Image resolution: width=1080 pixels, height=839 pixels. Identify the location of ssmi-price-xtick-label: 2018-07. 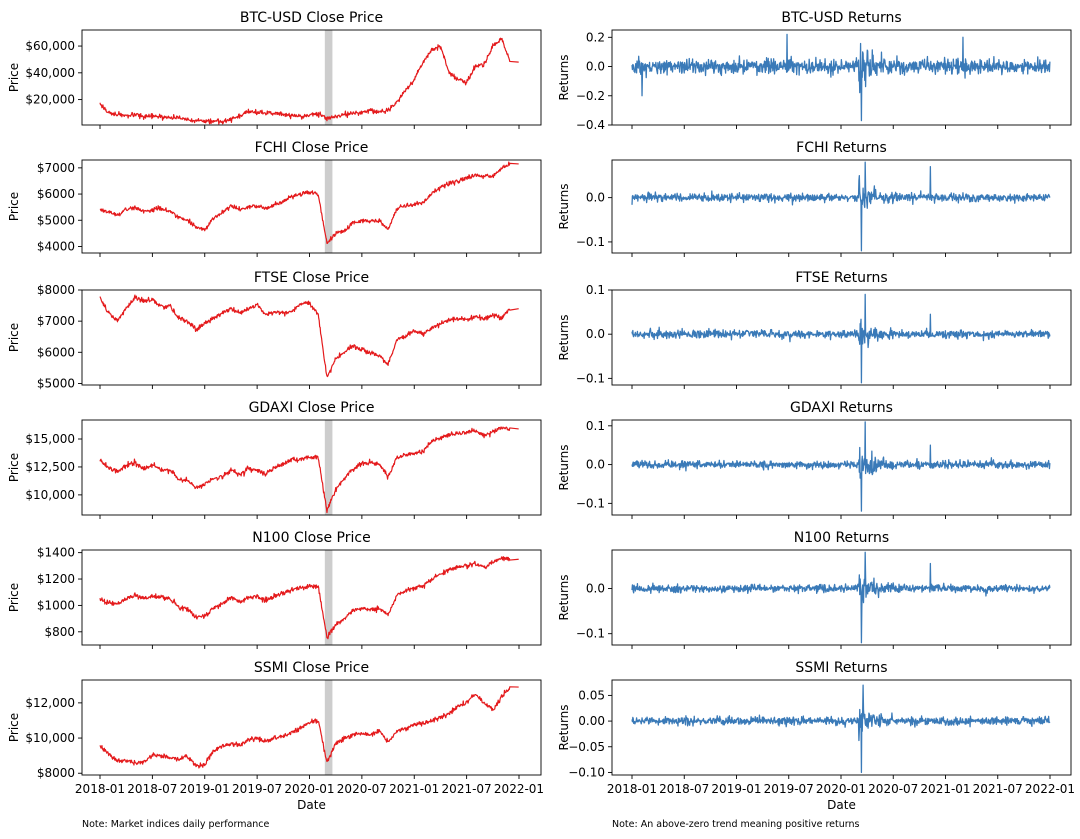
(152, 789).